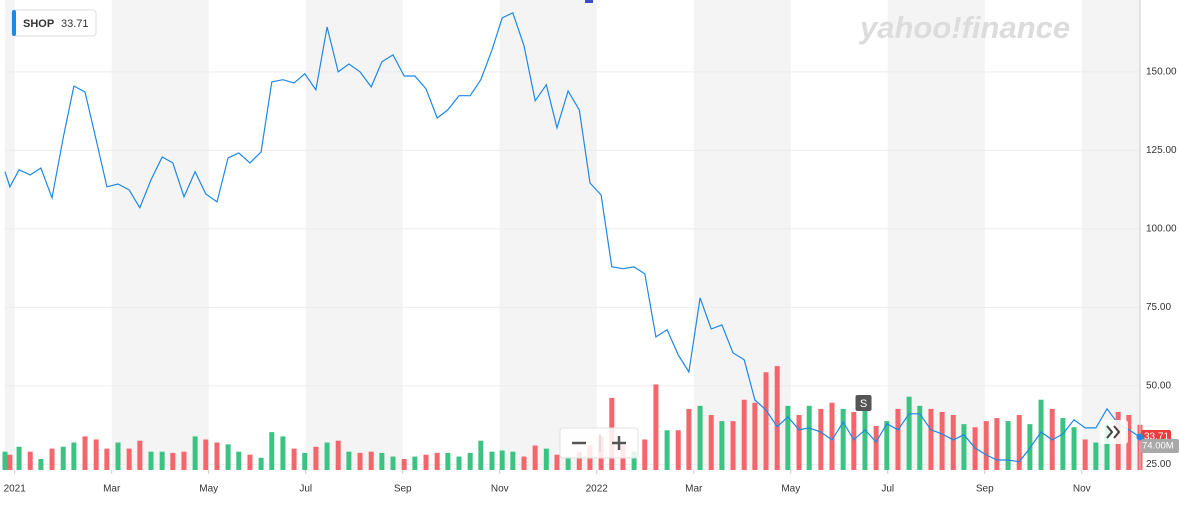 This screenshot has width=1180, height=505. Describe the element at coordinates (1158, 307) in the screenshot. I see `y-tick-label: 75.00` at that location.